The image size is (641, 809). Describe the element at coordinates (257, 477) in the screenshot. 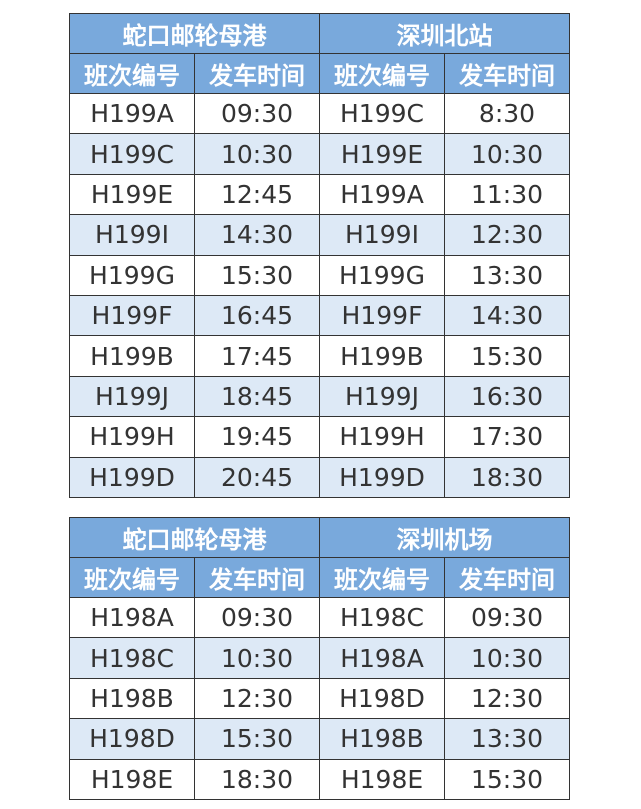

I see `departure-time: 20:45` at that location.